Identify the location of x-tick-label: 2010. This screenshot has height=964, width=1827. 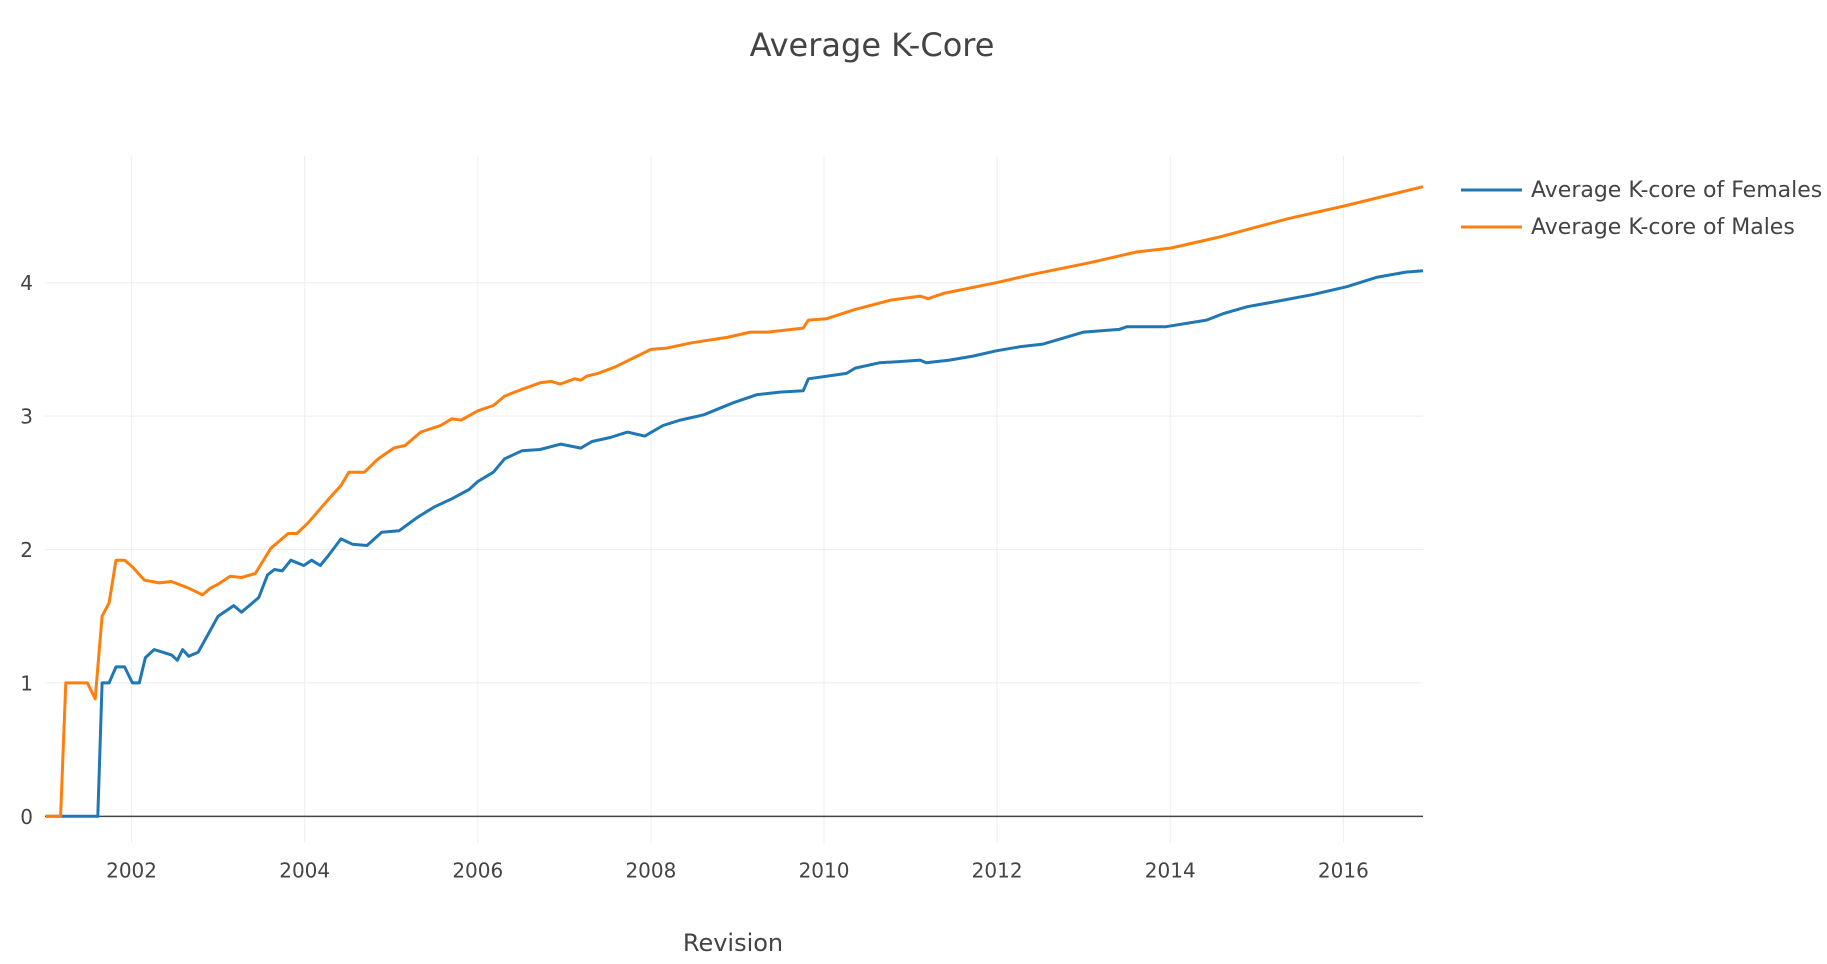
(824, 871).